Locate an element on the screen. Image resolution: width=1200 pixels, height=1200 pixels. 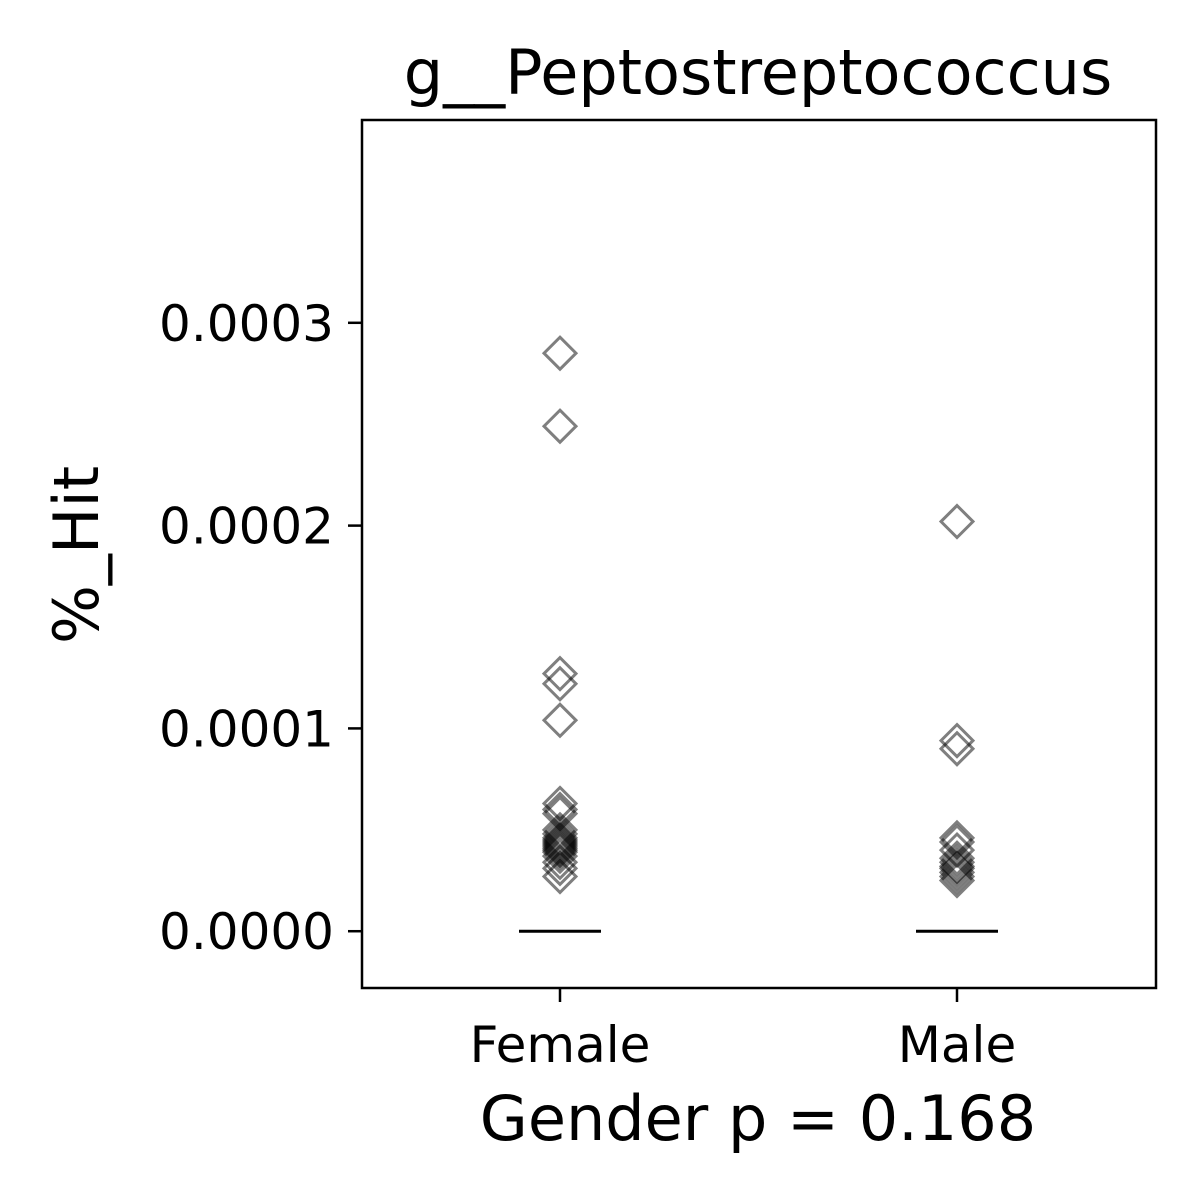
y-tick-label: 0.0003 is located at coordinates (246, 324).